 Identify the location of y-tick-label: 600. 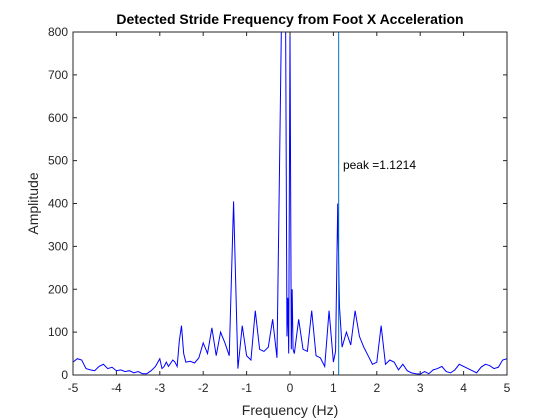
(58, 118).